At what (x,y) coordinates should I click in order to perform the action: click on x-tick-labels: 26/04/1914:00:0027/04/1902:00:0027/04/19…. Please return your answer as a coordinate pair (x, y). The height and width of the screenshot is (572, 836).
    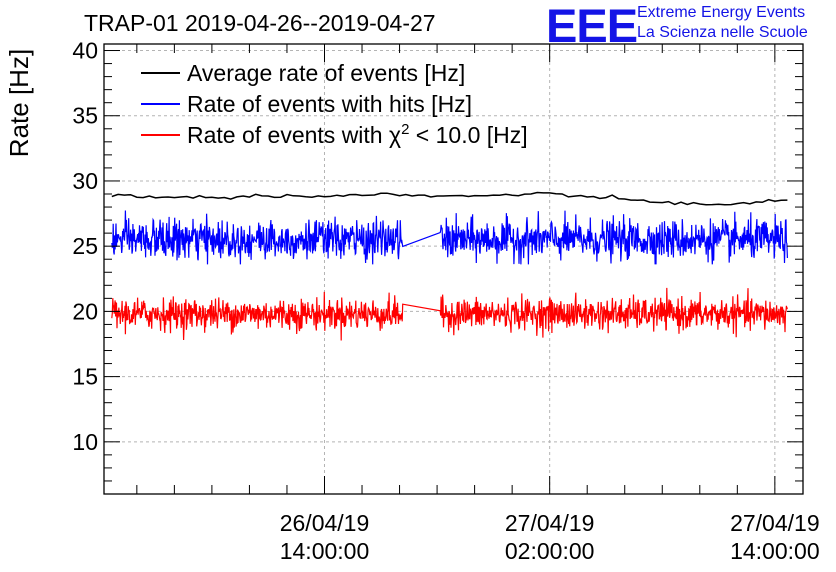
    Looking at the image, I should click on (550, 537).